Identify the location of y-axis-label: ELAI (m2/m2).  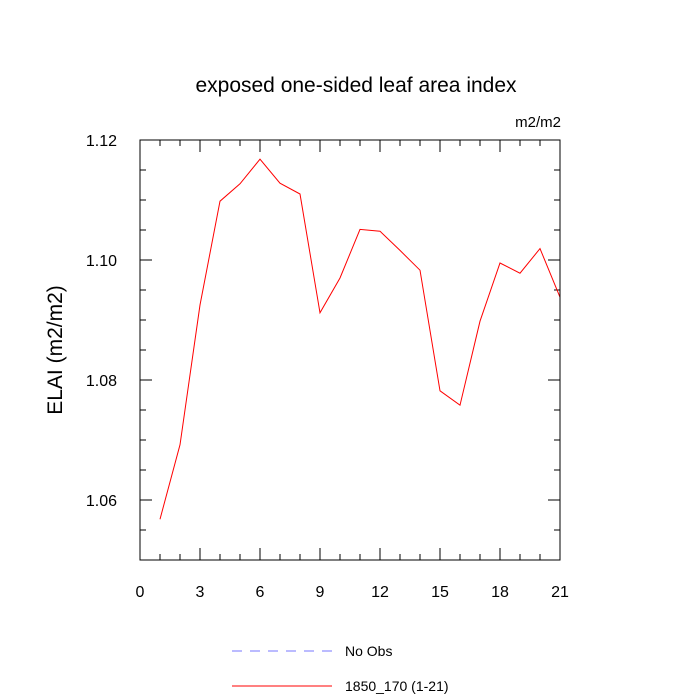
(55, 350).